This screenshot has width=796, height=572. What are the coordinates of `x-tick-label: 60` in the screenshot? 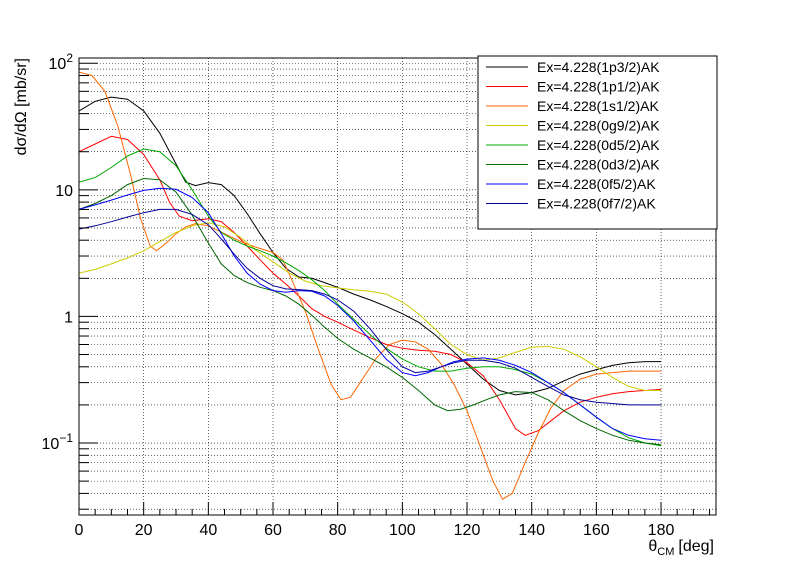 It's located at (273, 530).